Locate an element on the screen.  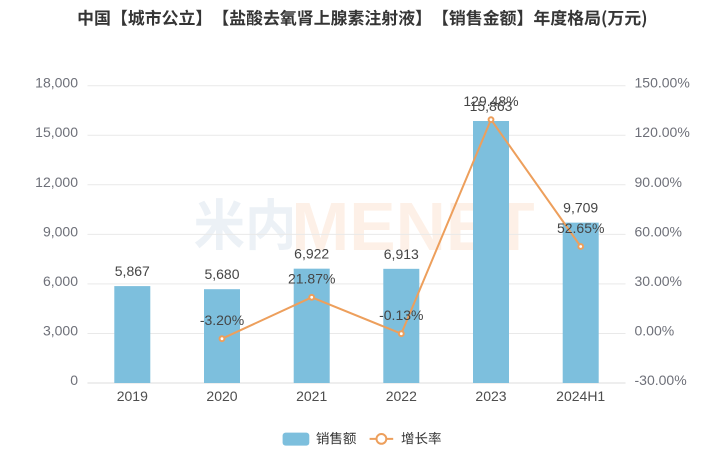
svg-text: 2023 is located at coordinates (490, 396).